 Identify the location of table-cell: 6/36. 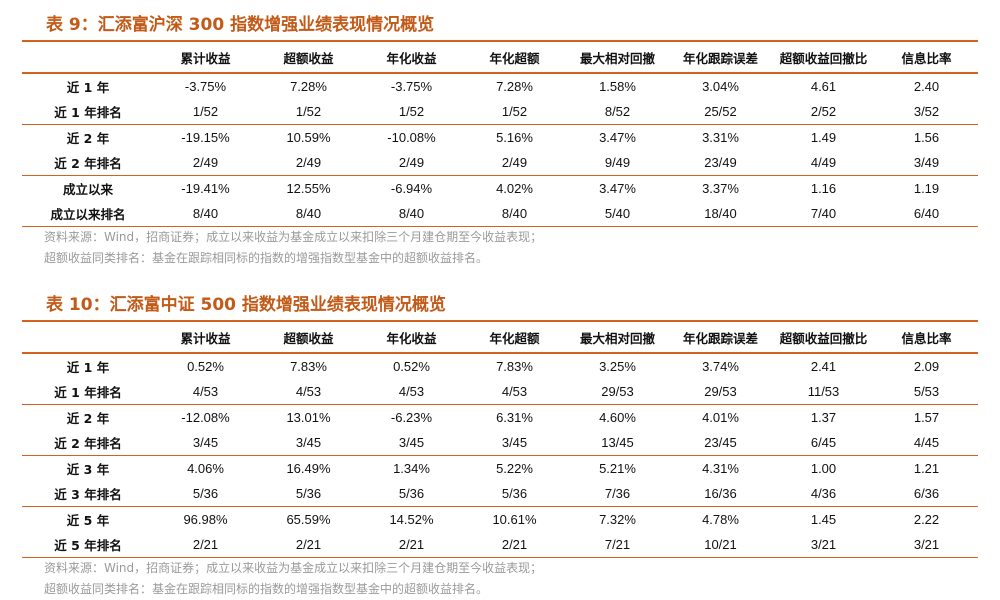
(926, 494).